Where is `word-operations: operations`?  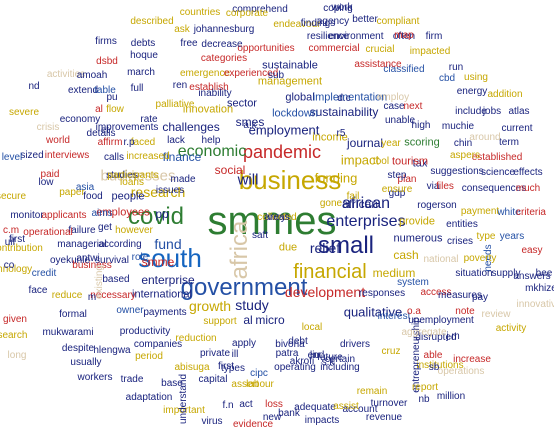
word-operations: operations is located at coordinates (461, 371).